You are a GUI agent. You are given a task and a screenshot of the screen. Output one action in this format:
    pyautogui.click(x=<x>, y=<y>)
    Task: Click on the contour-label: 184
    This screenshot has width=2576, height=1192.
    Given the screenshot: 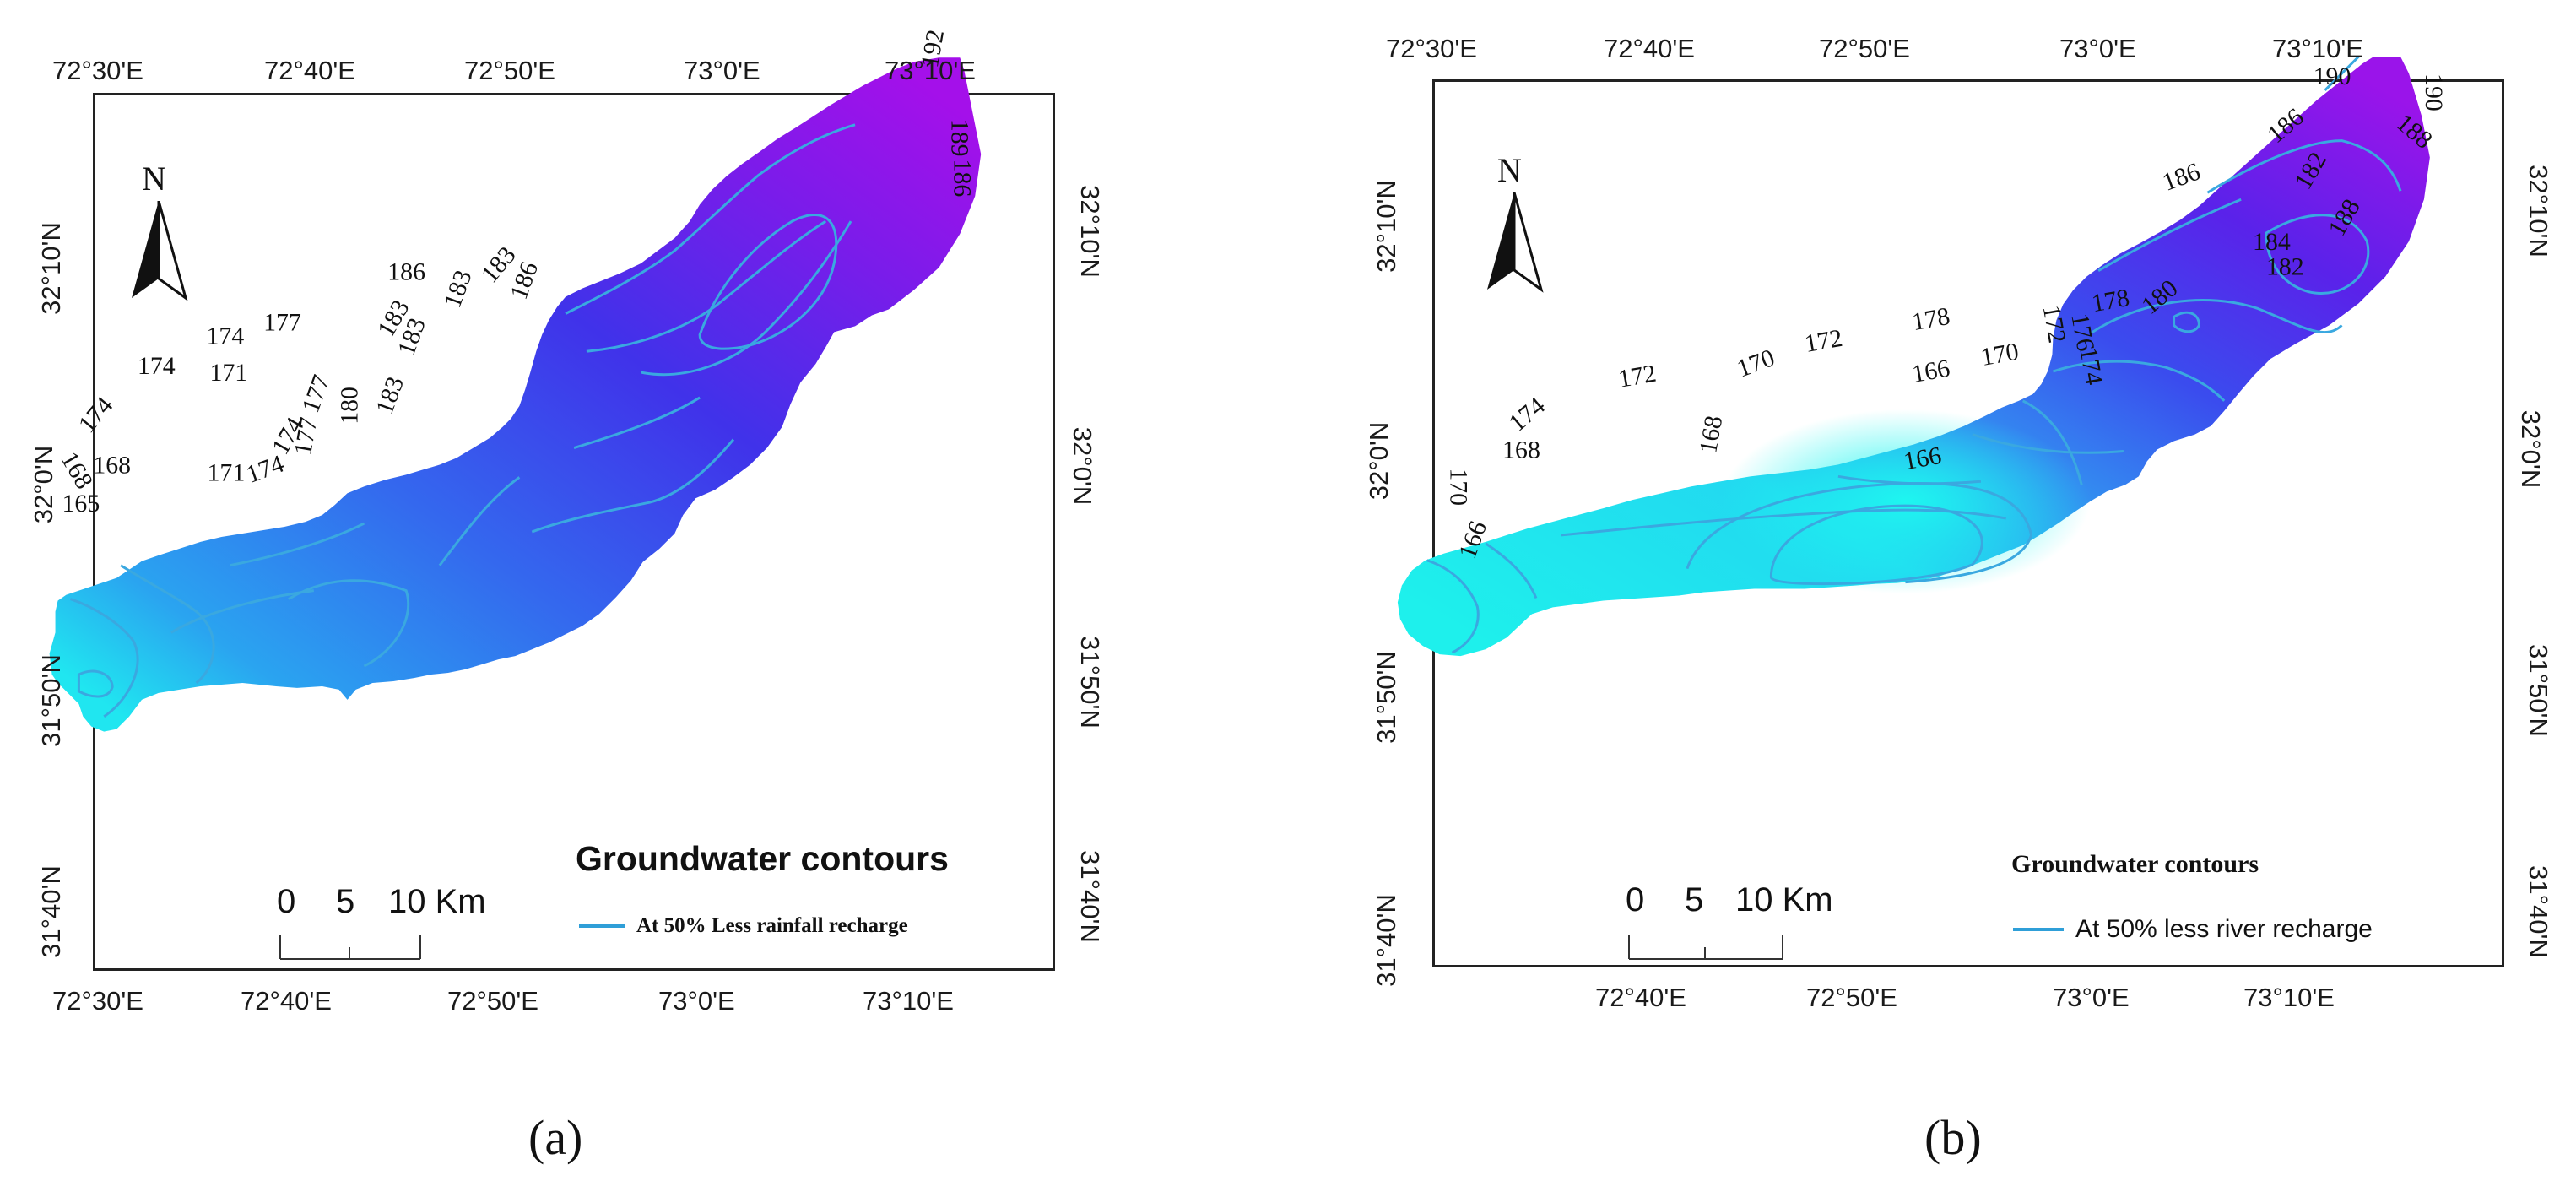 What is the action you would take?
    pyautogui.click(x=2272, y=242)
    